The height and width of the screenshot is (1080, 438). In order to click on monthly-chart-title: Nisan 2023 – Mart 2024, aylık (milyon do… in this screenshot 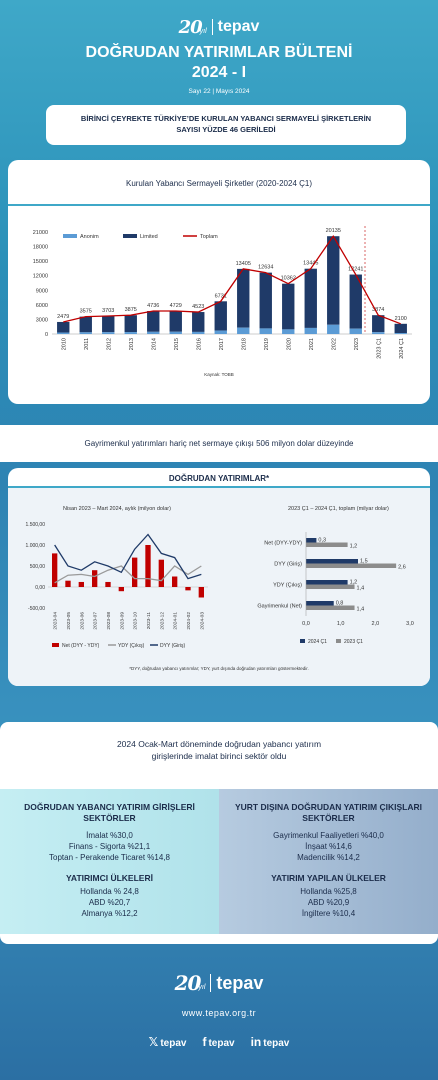, I will do `click(117, 509)`.